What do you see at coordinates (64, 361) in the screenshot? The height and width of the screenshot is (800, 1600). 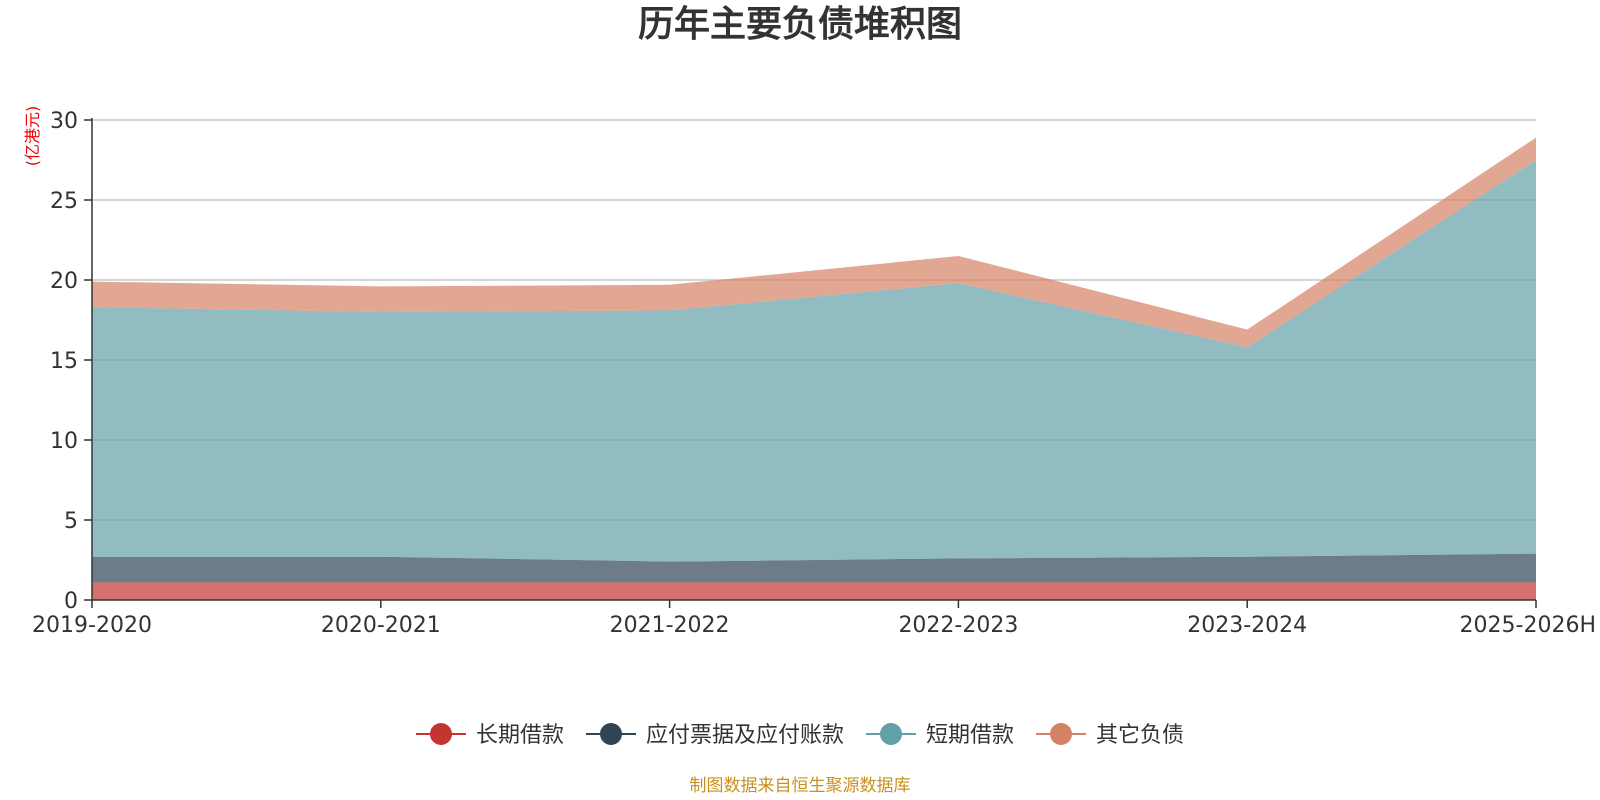 I see `y-tick-label: 15` at bounding box center [64, 361].